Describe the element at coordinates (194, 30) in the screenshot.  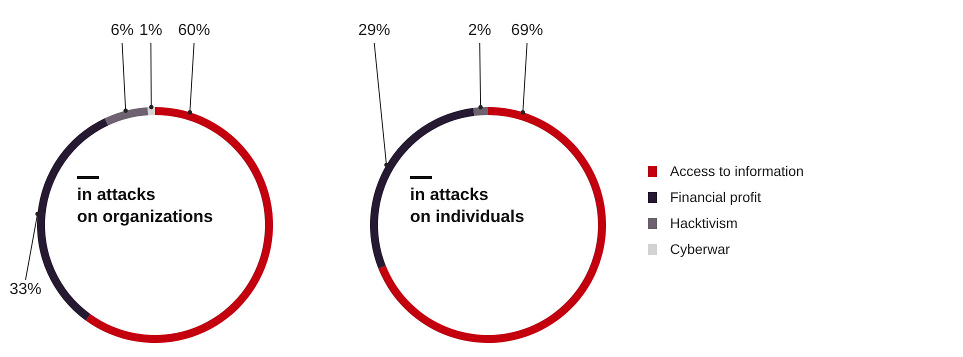
I see `data-label: 60%` at that location.